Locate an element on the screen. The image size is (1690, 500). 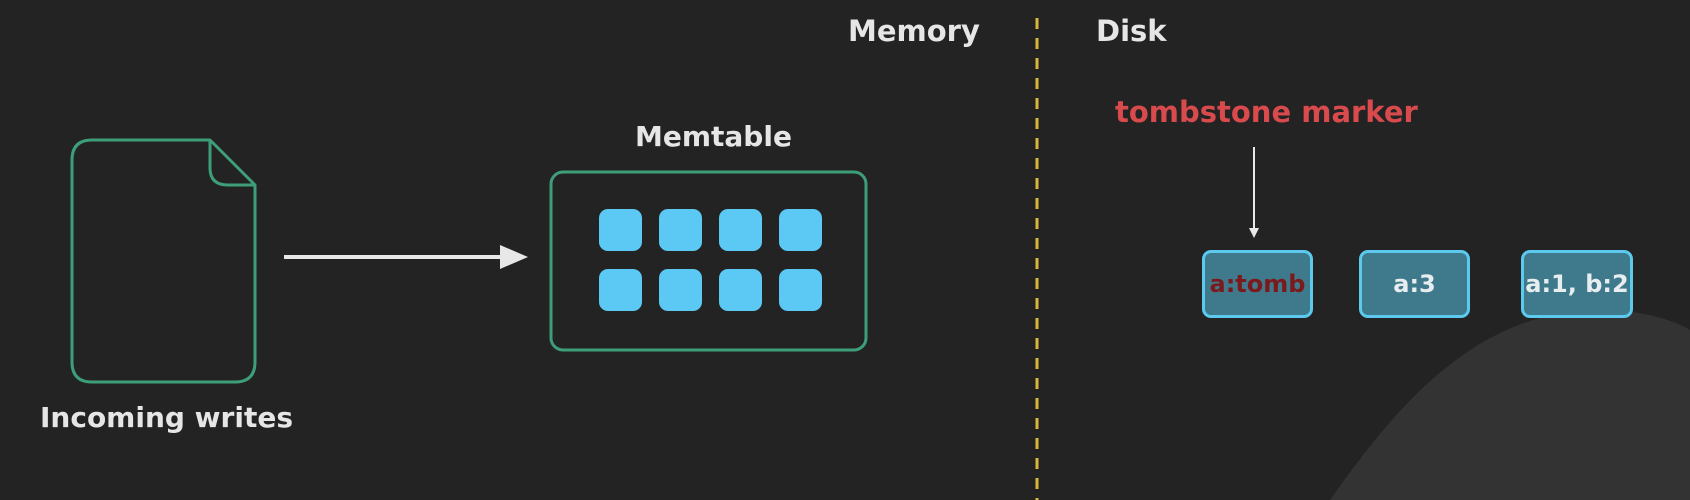
memory-section-label: Memory is located at coordinates (914, 31).